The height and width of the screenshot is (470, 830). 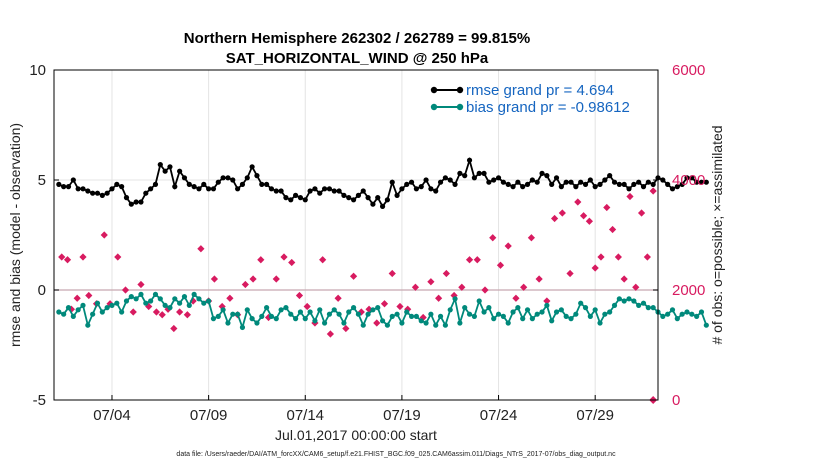 I want to click on x-tick-label-4: 07/24, so click(x=499, y=415).